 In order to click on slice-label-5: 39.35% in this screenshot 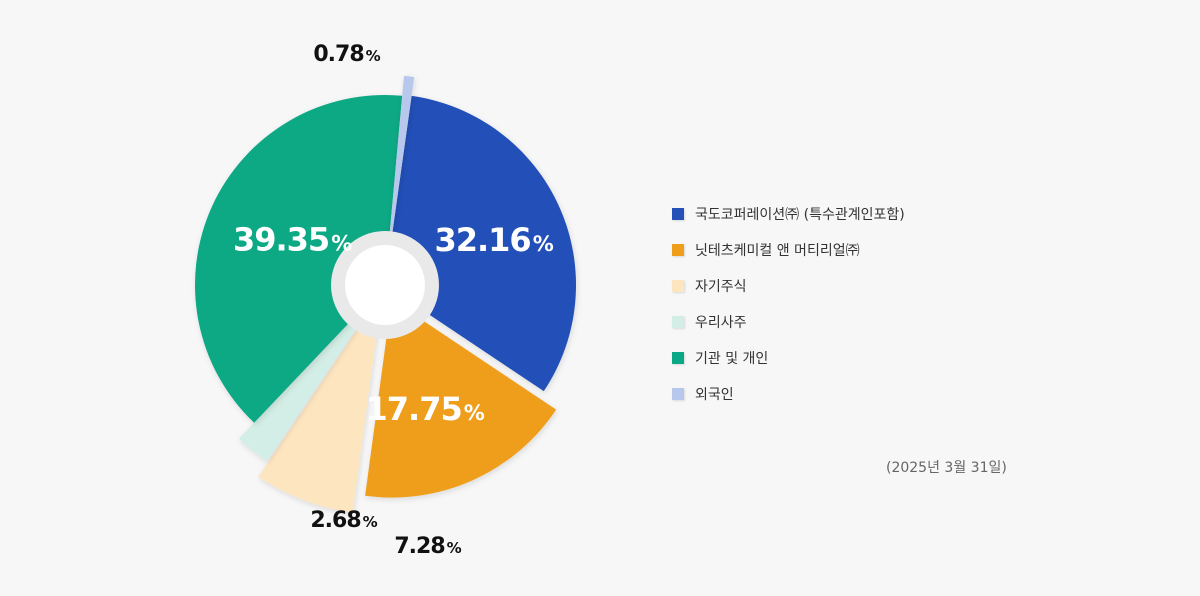, I will do `click(292, 240)`.